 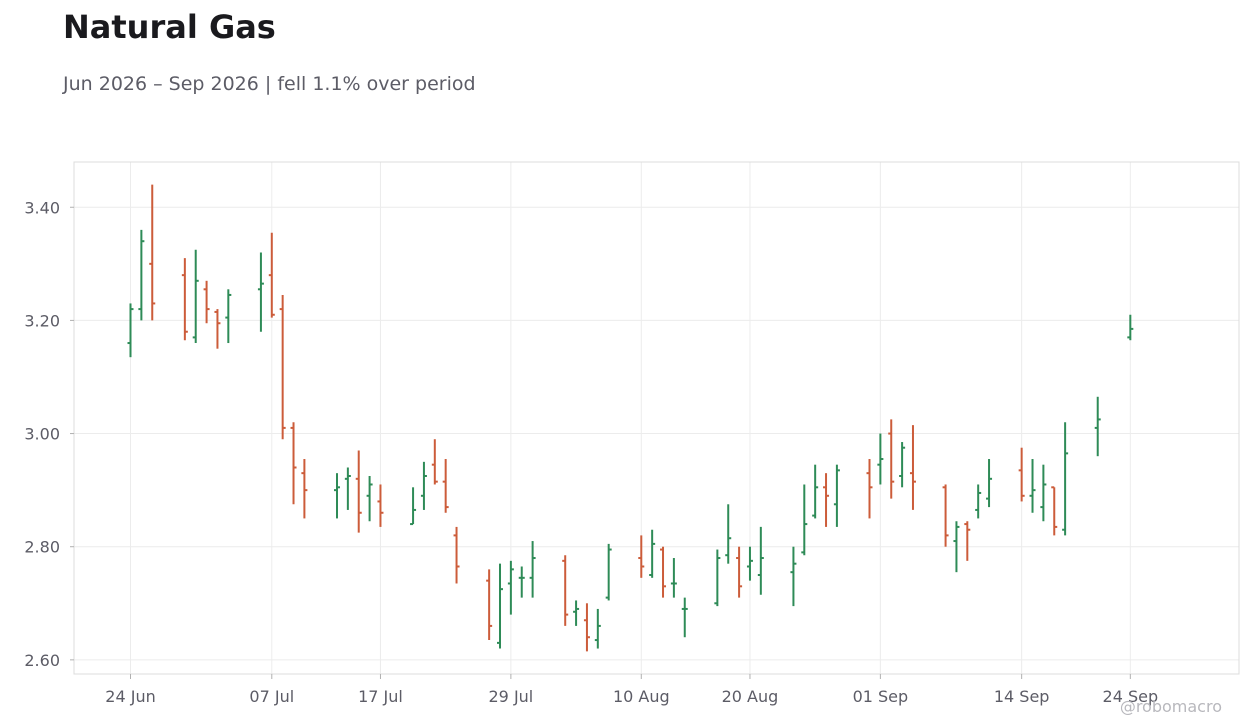 I want to click on y-axis: 2.60 2.80 3.00 3.20 3.40, so click(x=49, y=434).